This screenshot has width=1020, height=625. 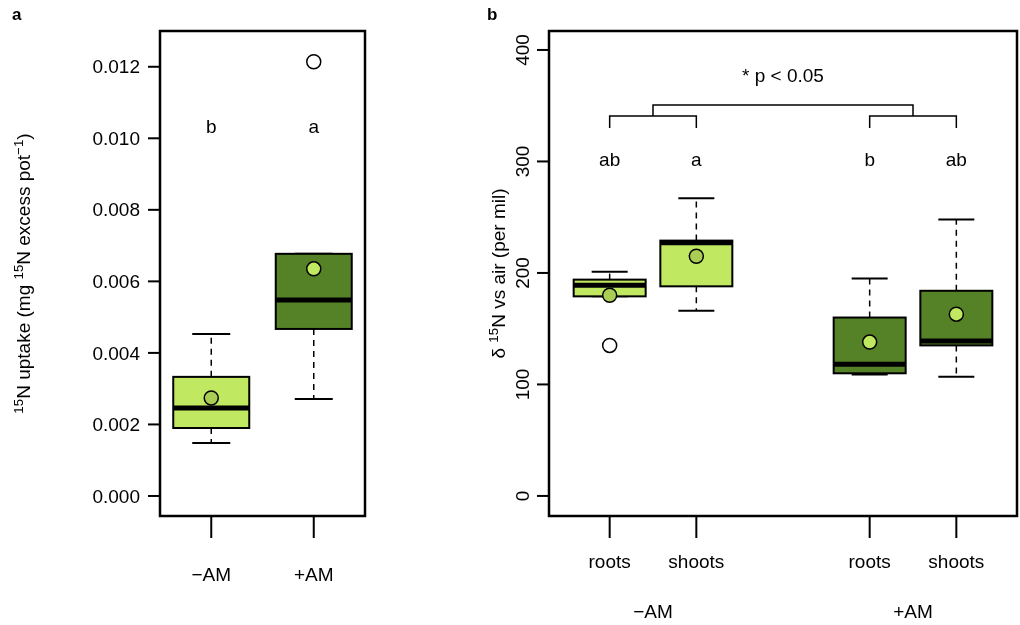 I want to click on y-tick-label: 400, so click(x=522, y=50).